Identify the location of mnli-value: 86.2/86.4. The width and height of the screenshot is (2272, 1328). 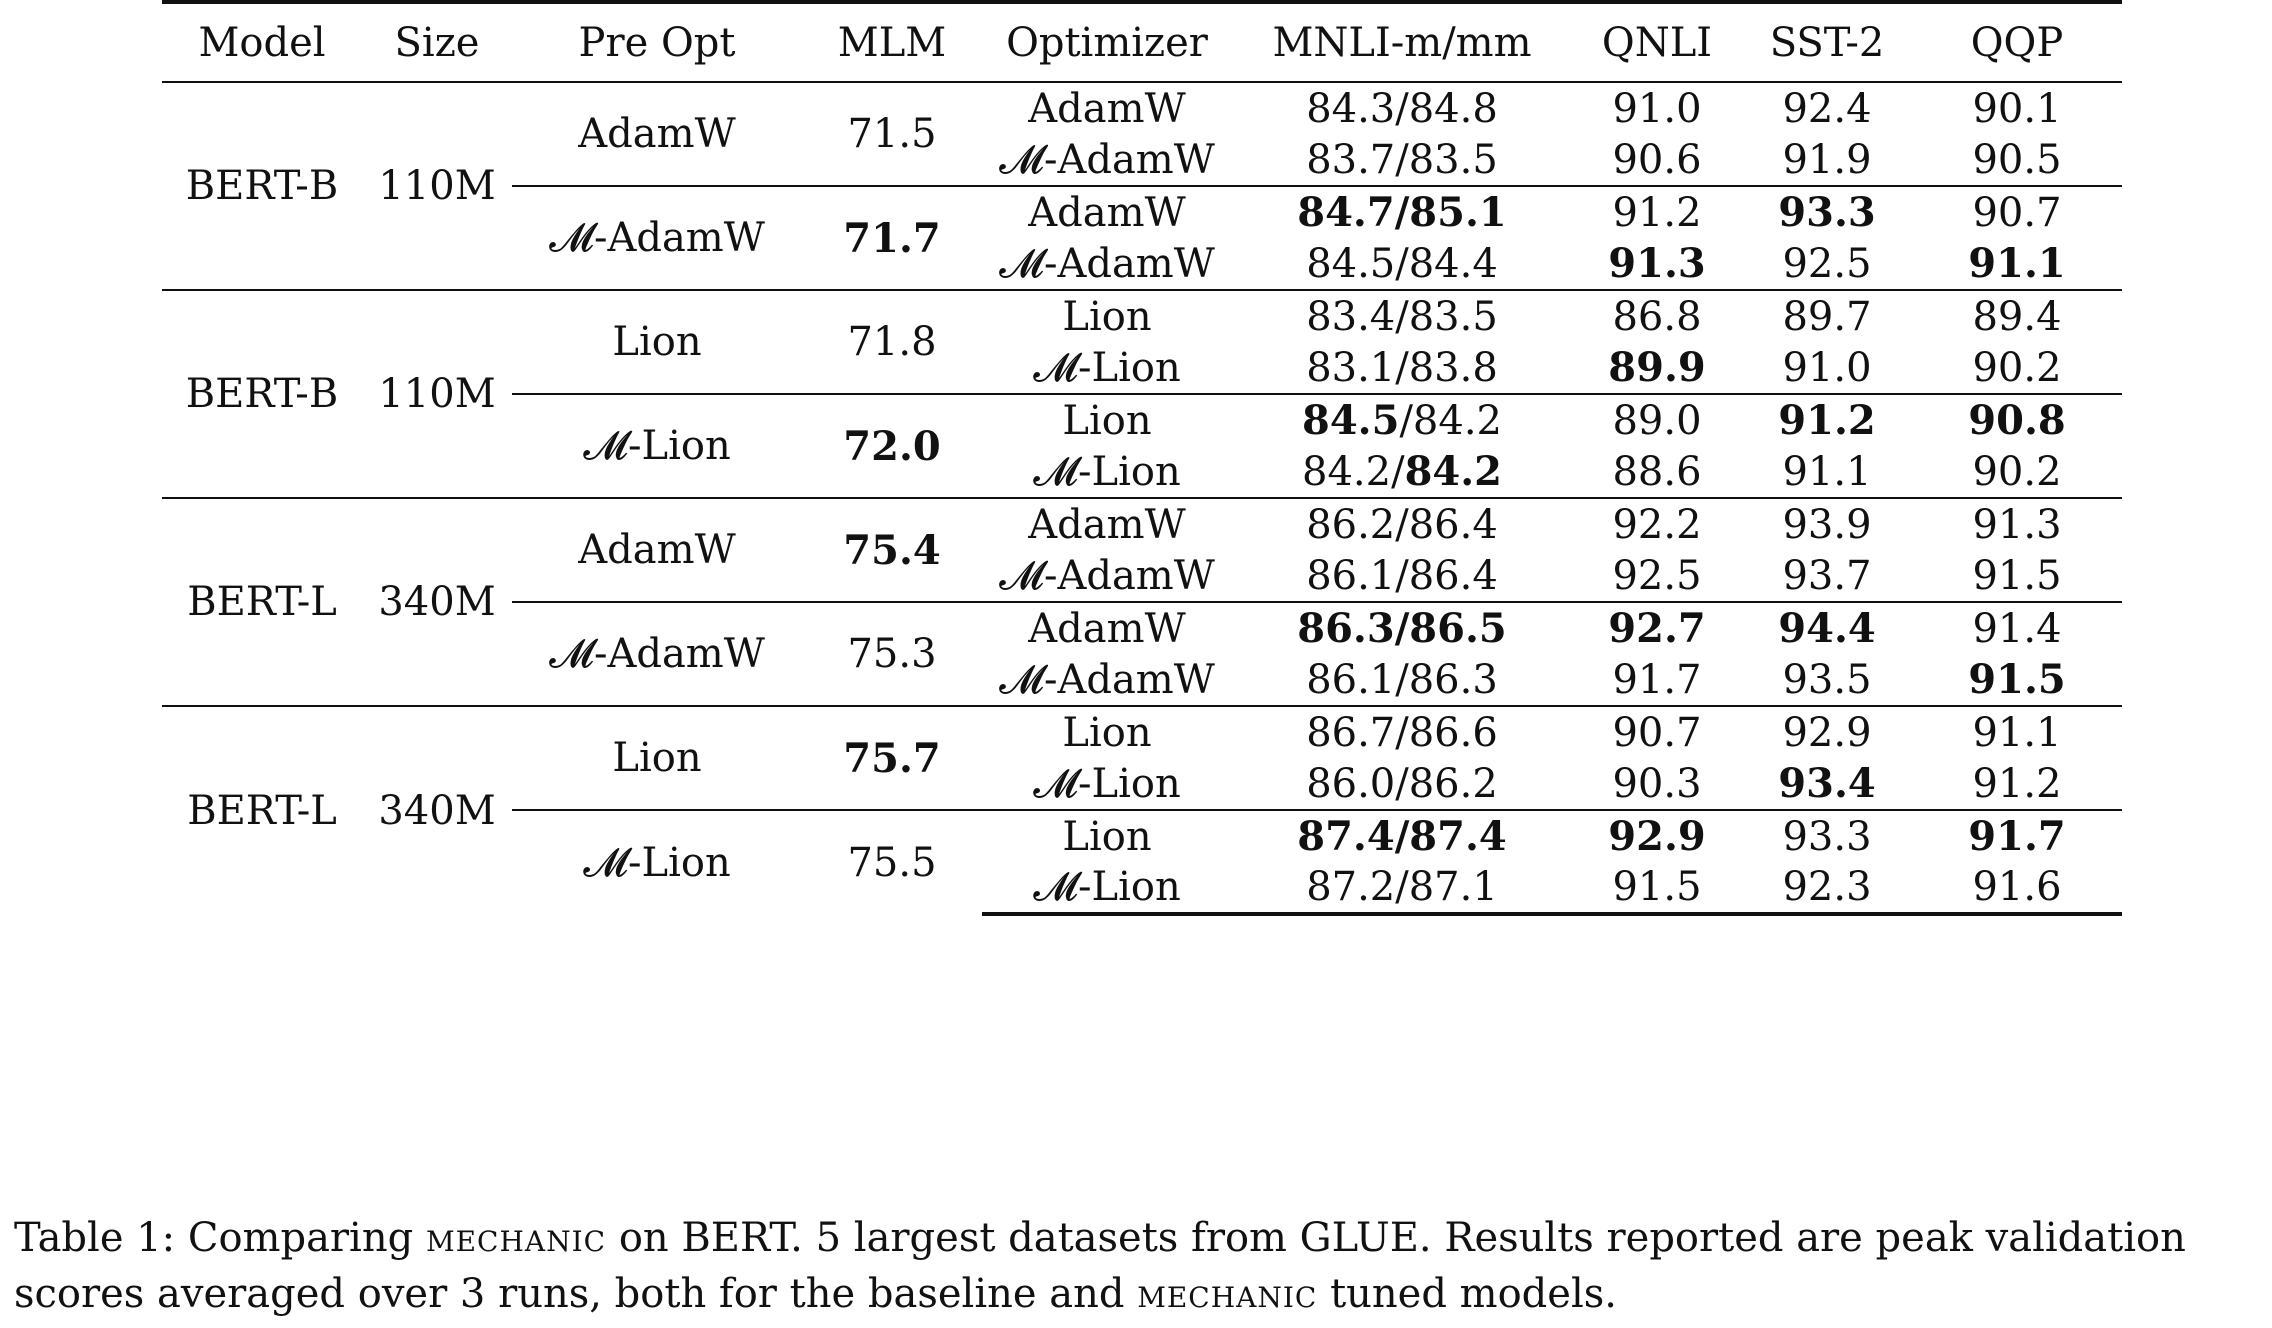
(1402, 524).